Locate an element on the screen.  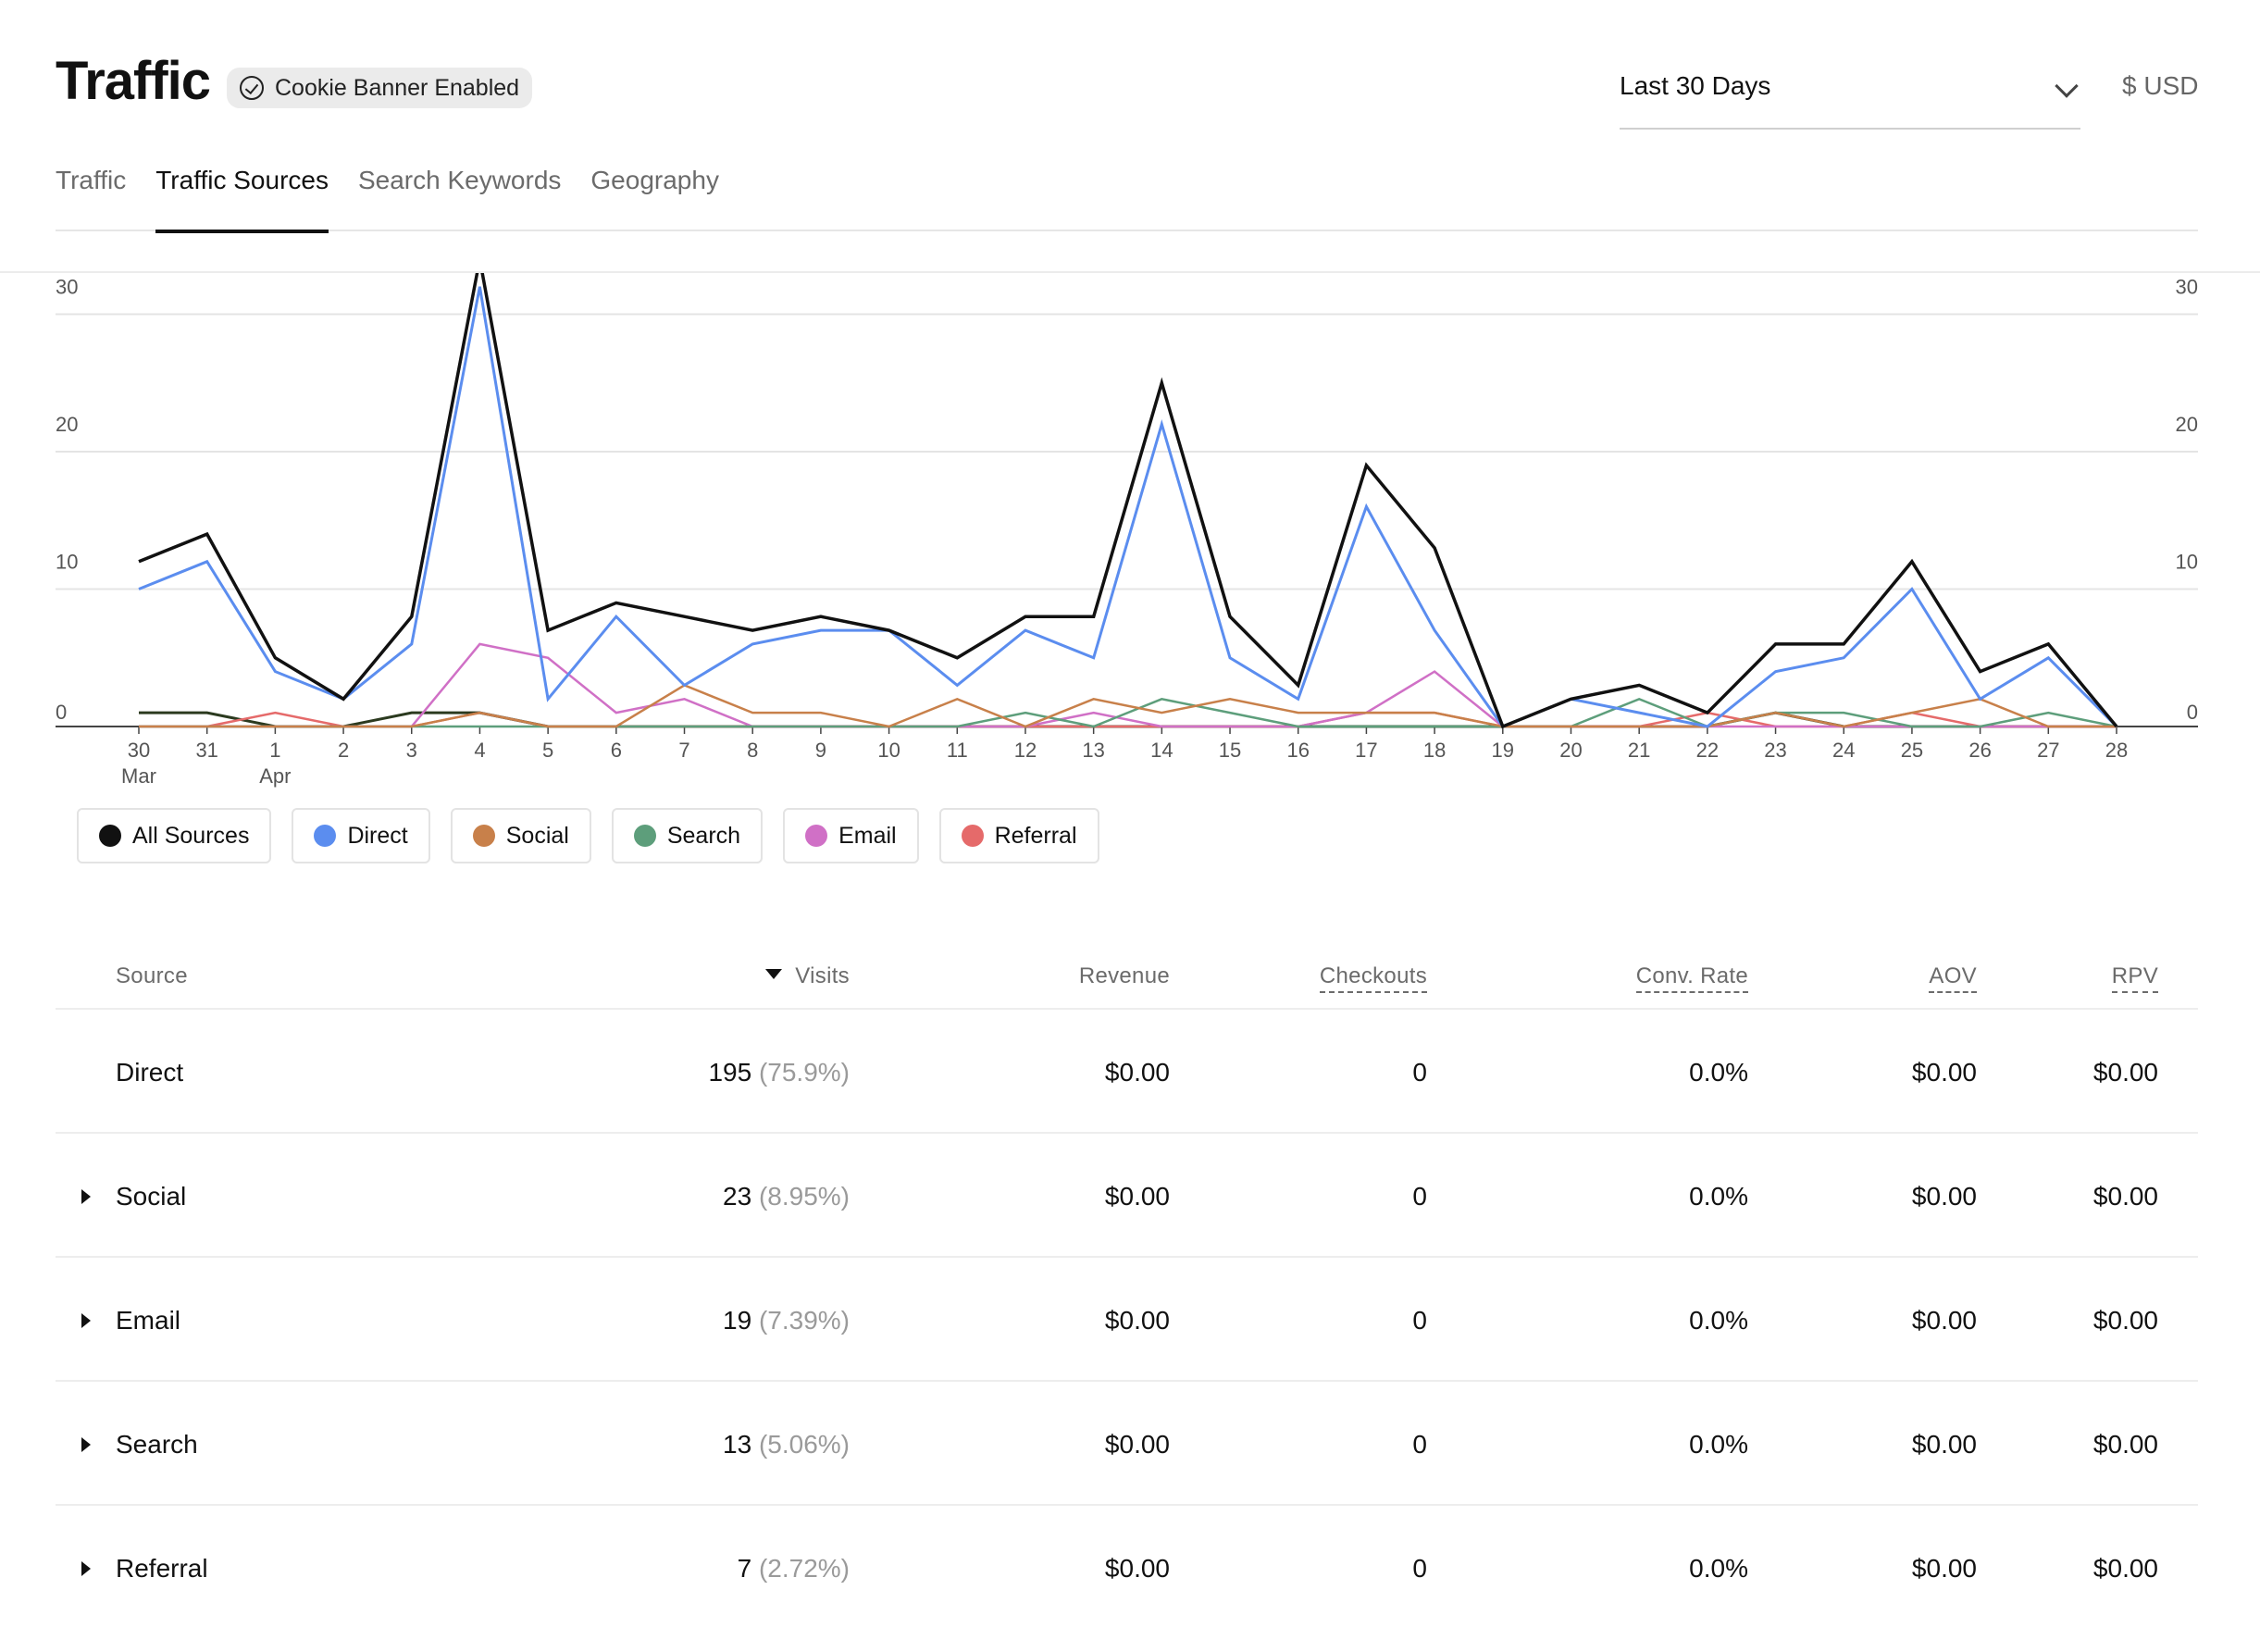
col-aov: AOV is located at coordinates (1953, 978).